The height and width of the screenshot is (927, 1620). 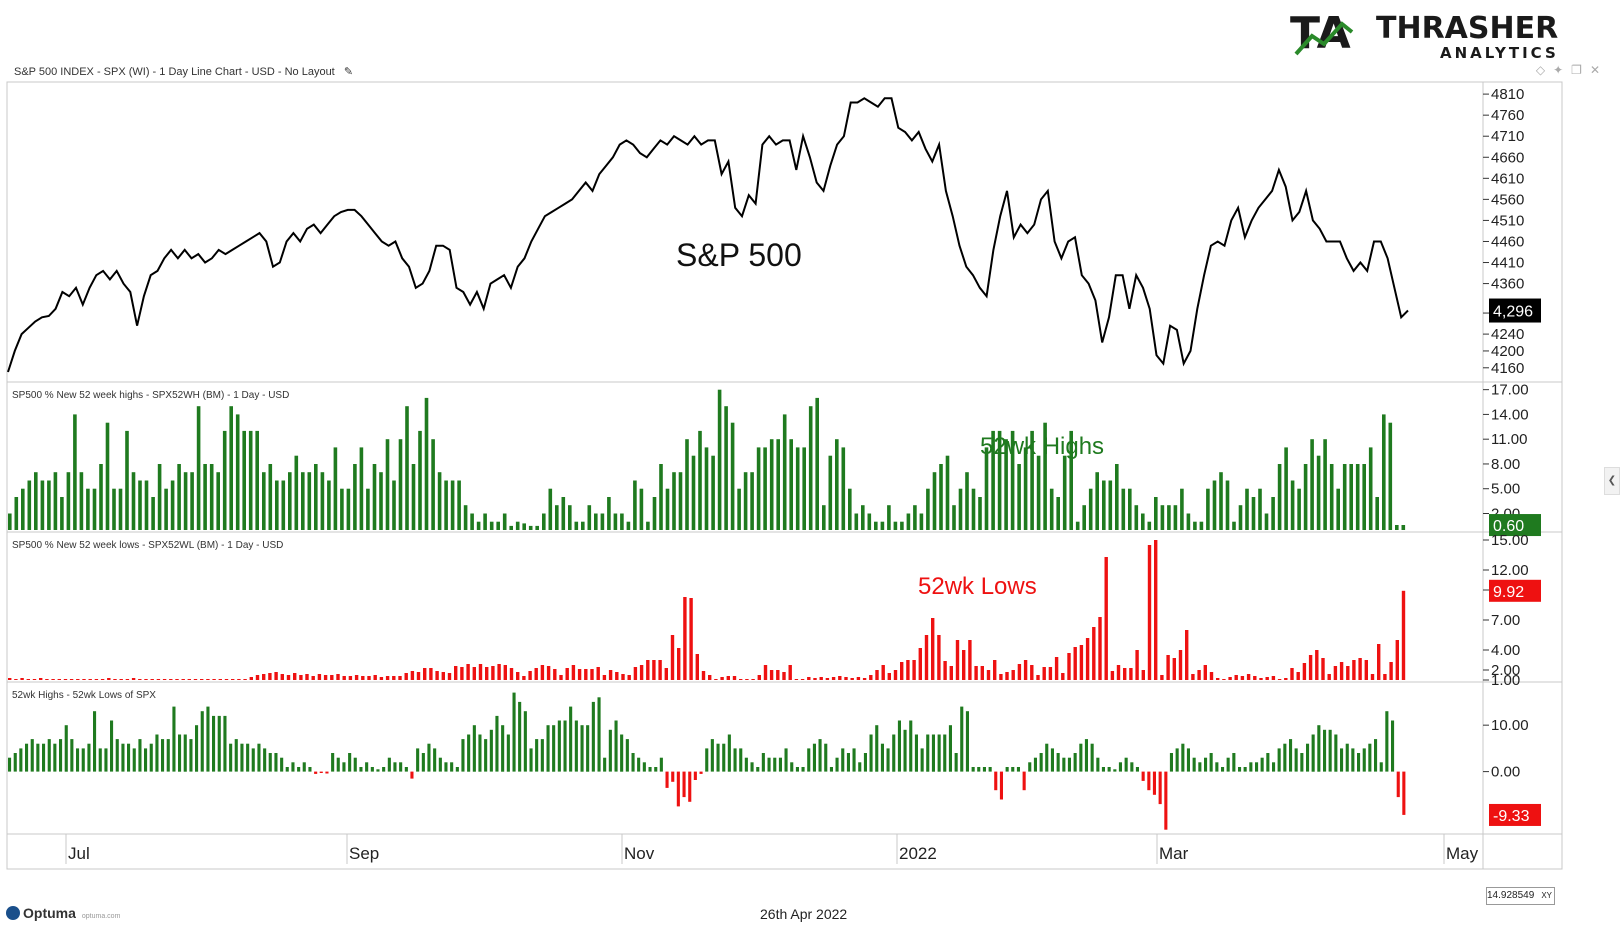 What do you see at coordinates (1580, 70) in the screenshot?
I see `duplicate-icon: ❐` at bounding box center [1580, 70].